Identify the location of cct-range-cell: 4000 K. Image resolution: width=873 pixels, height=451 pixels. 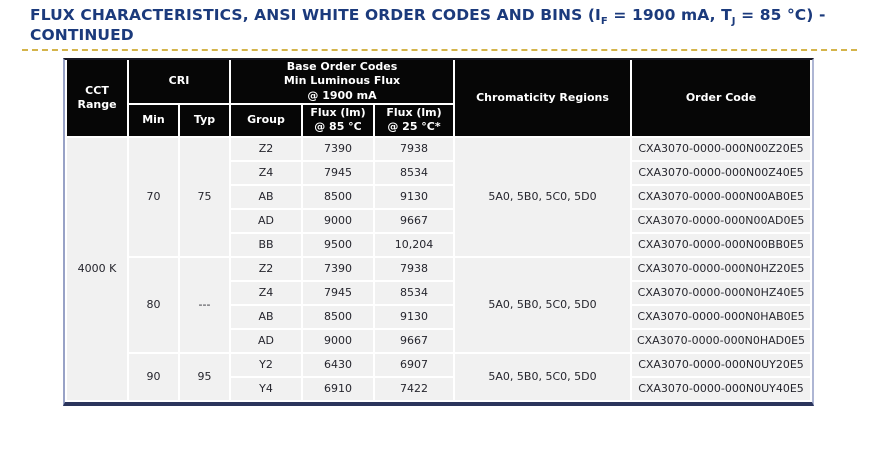
(97, 269).